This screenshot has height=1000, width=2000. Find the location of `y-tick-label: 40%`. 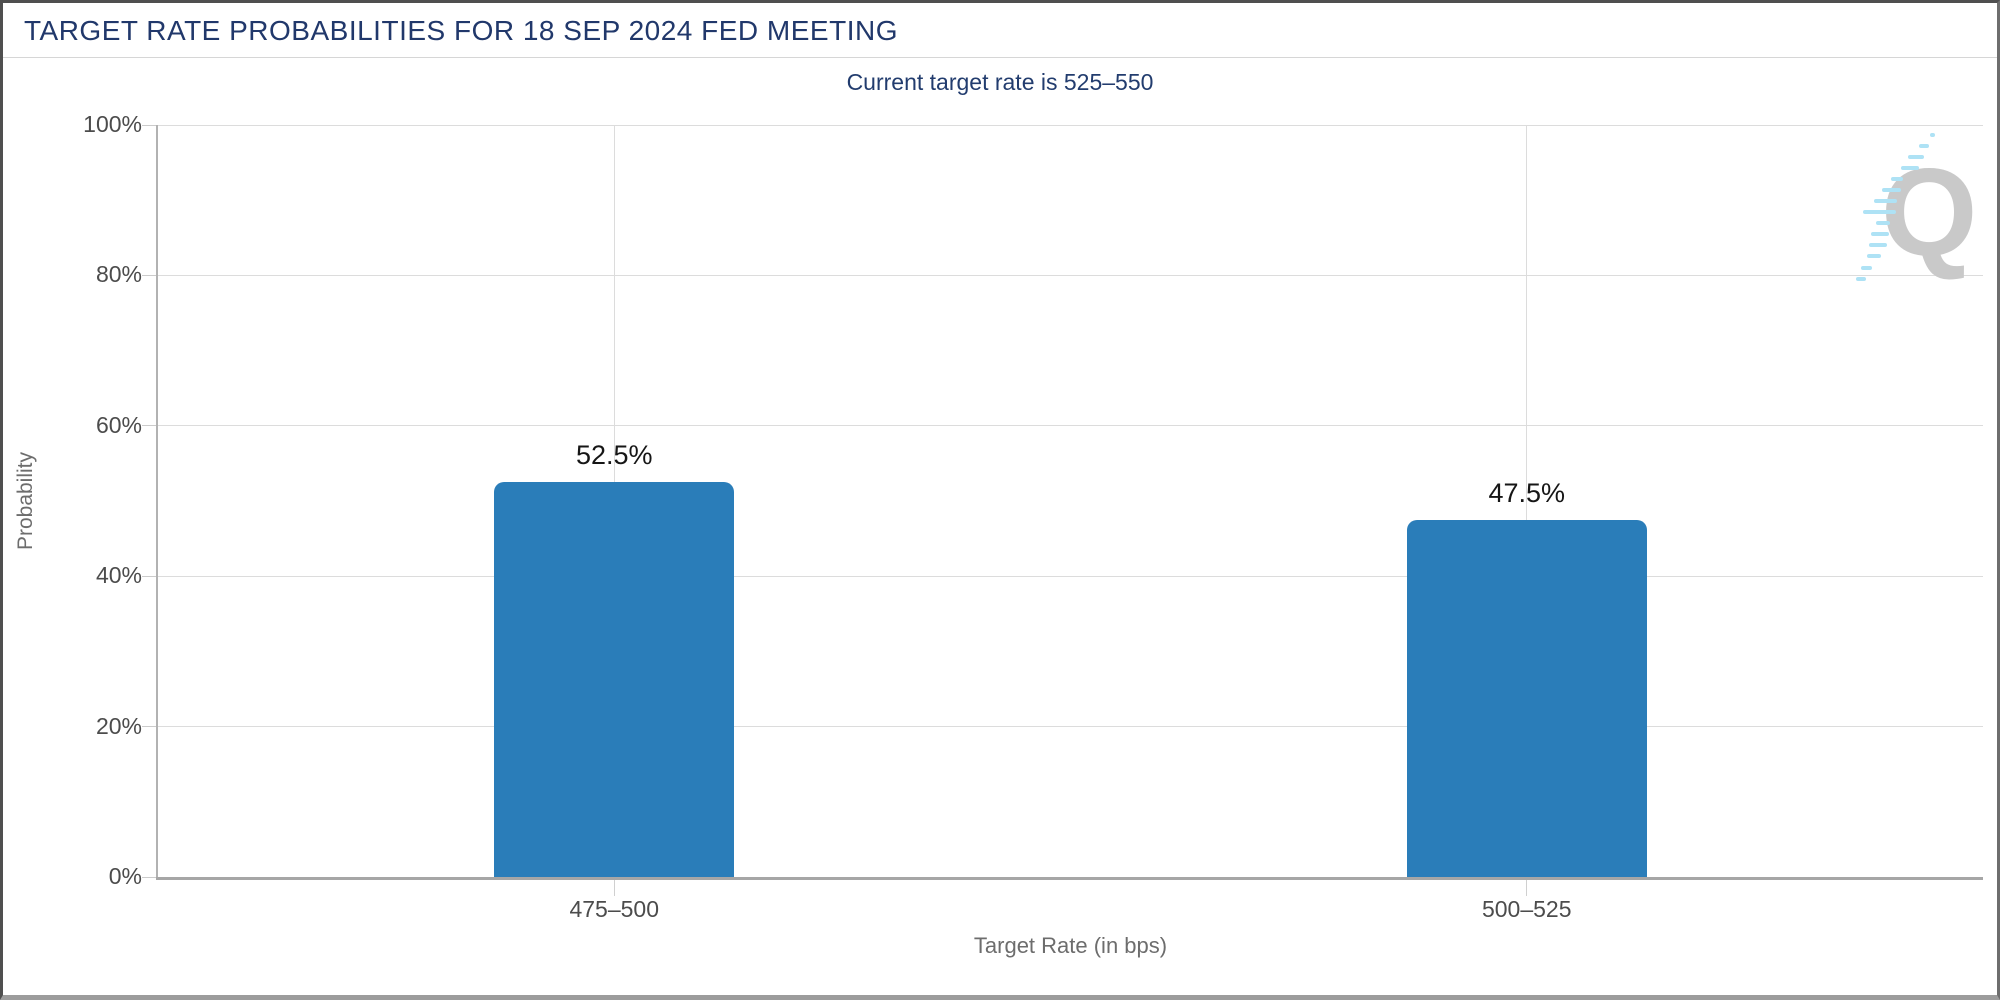

y-tick-label: 40% is located at coordinates (118, 575).